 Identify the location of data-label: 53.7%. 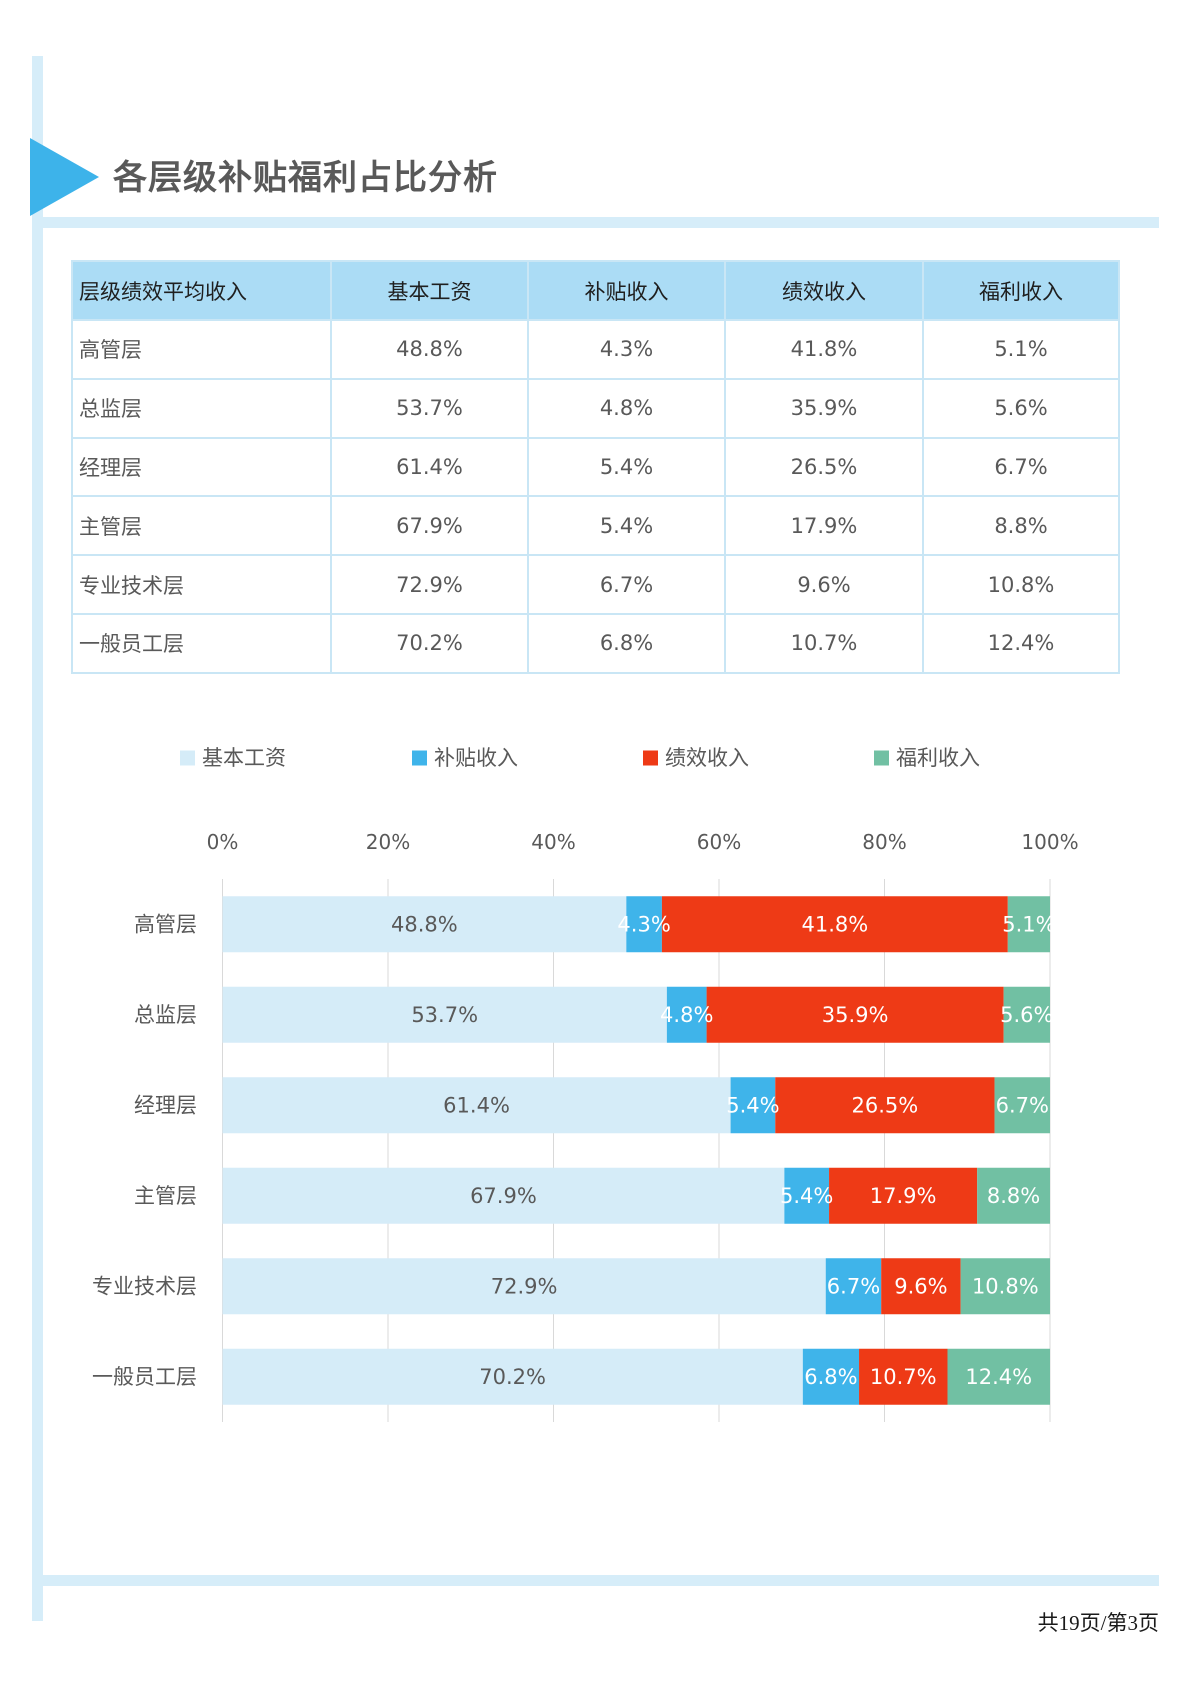
(444, 1015).